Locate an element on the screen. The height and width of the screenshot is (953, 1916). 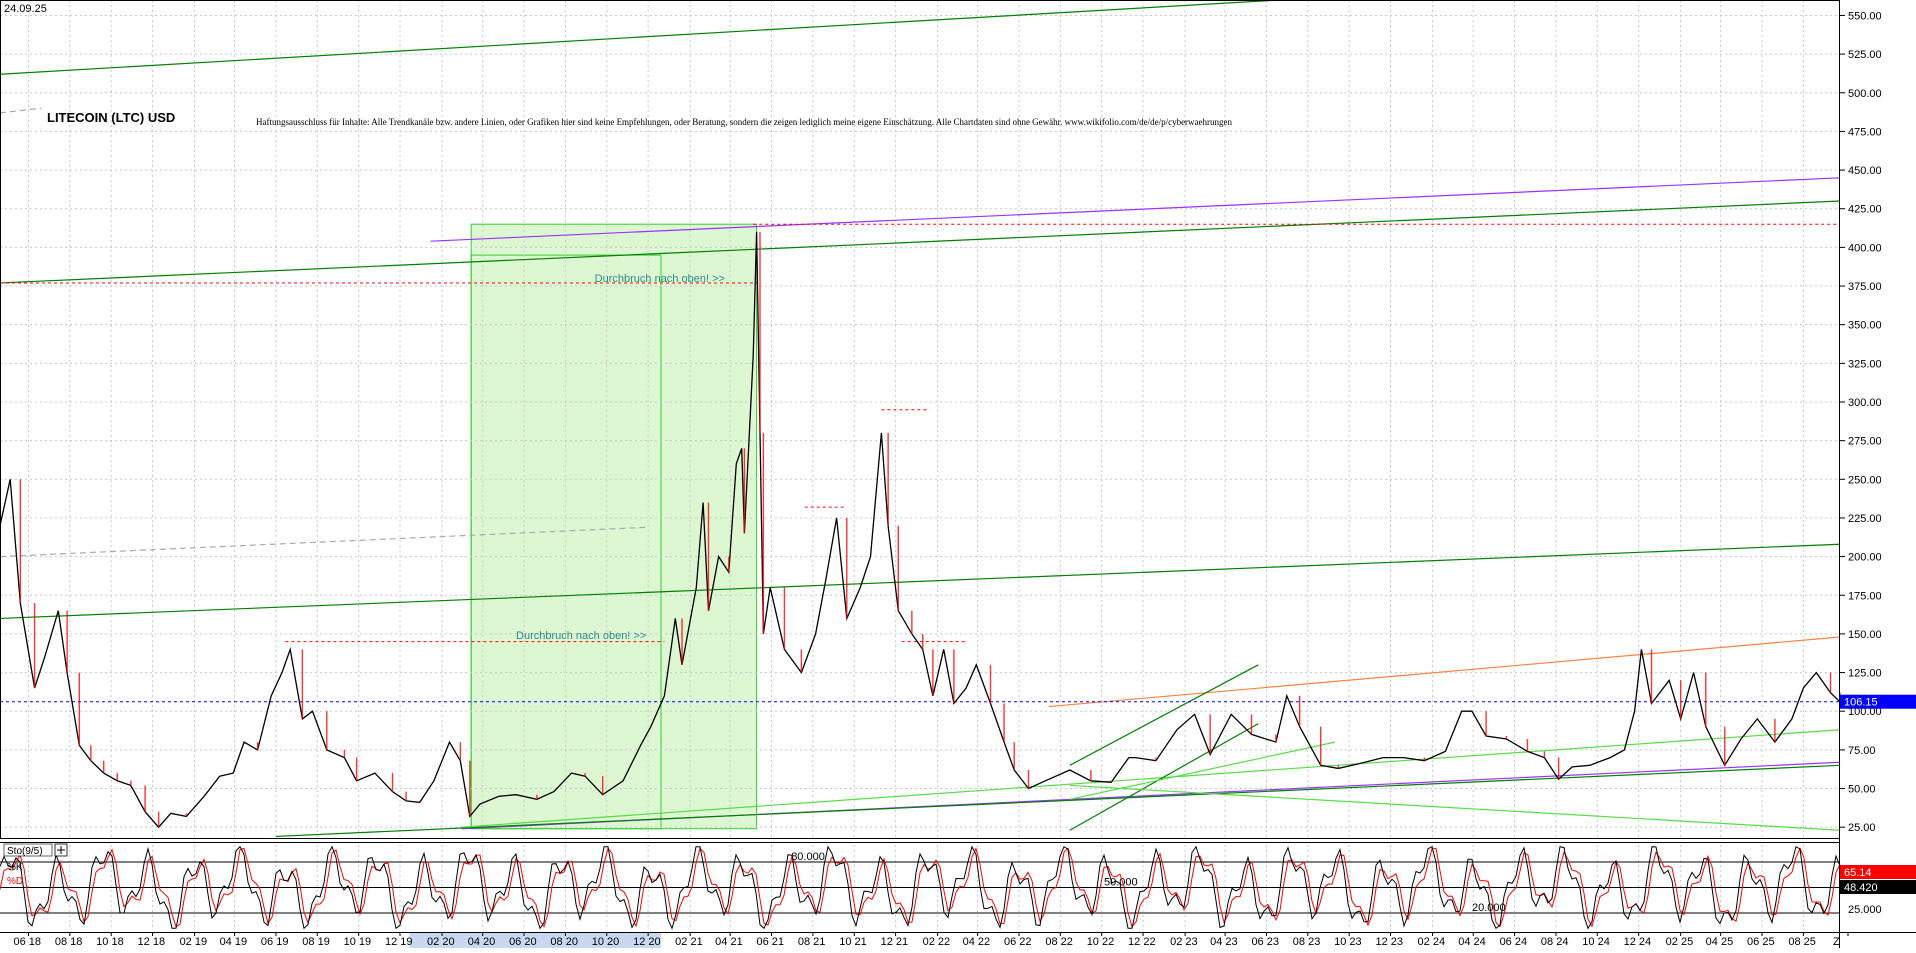
x-tick-label-22: 02 22 is located at coordinates (937, 942).